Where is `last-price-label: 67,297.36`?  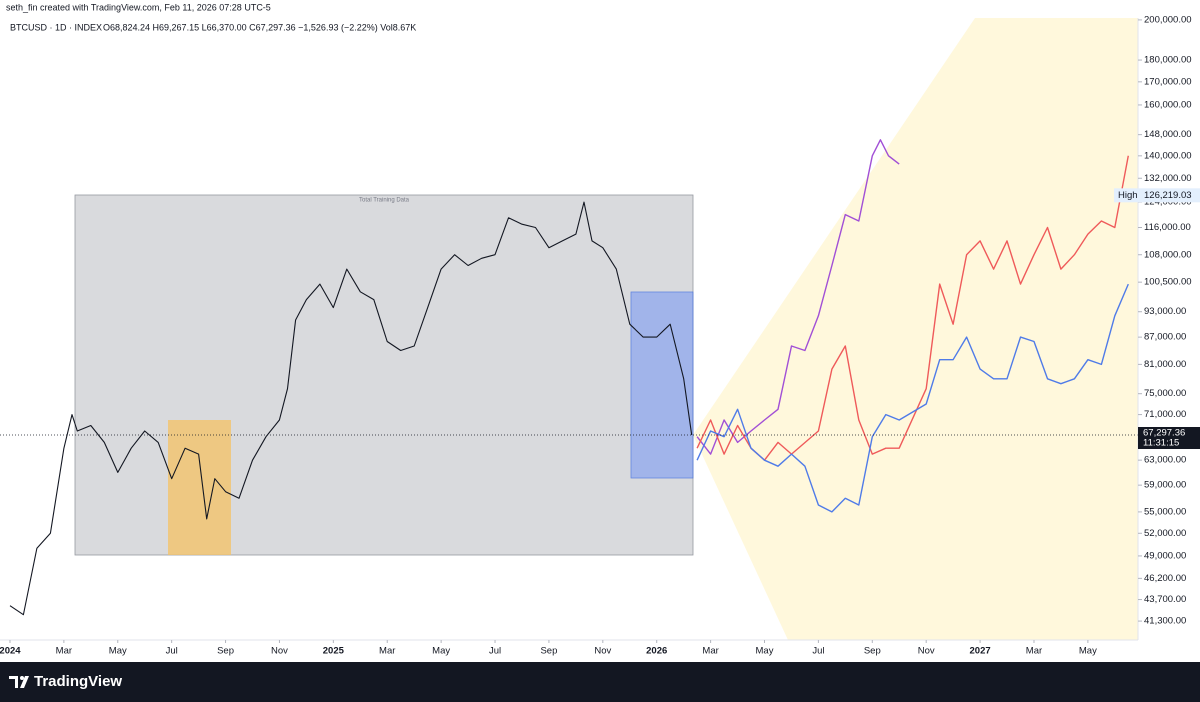 last-price-label: 67,297.36 is located at coordinates (1164, 433).